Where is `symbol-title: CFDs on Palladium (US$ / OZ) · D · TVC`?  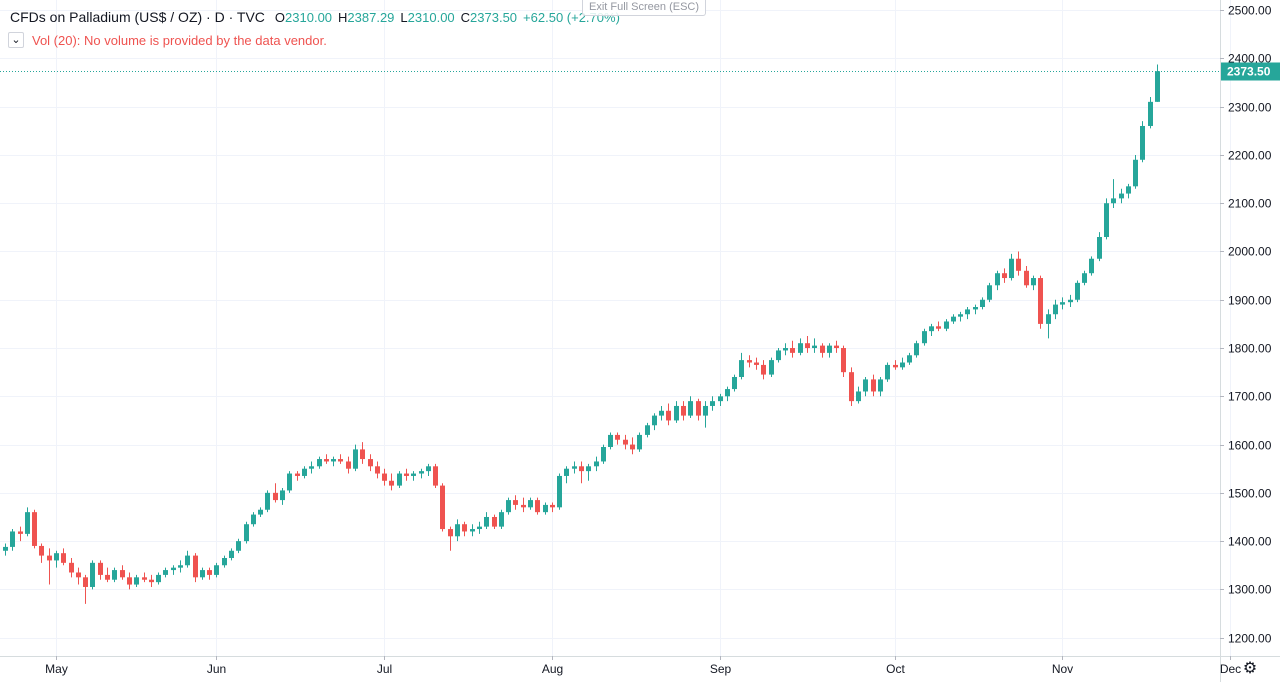
symbol-title: CFDs on Palladium (US$ / OZ) · D · TVC is located at coordinates (137, 17).